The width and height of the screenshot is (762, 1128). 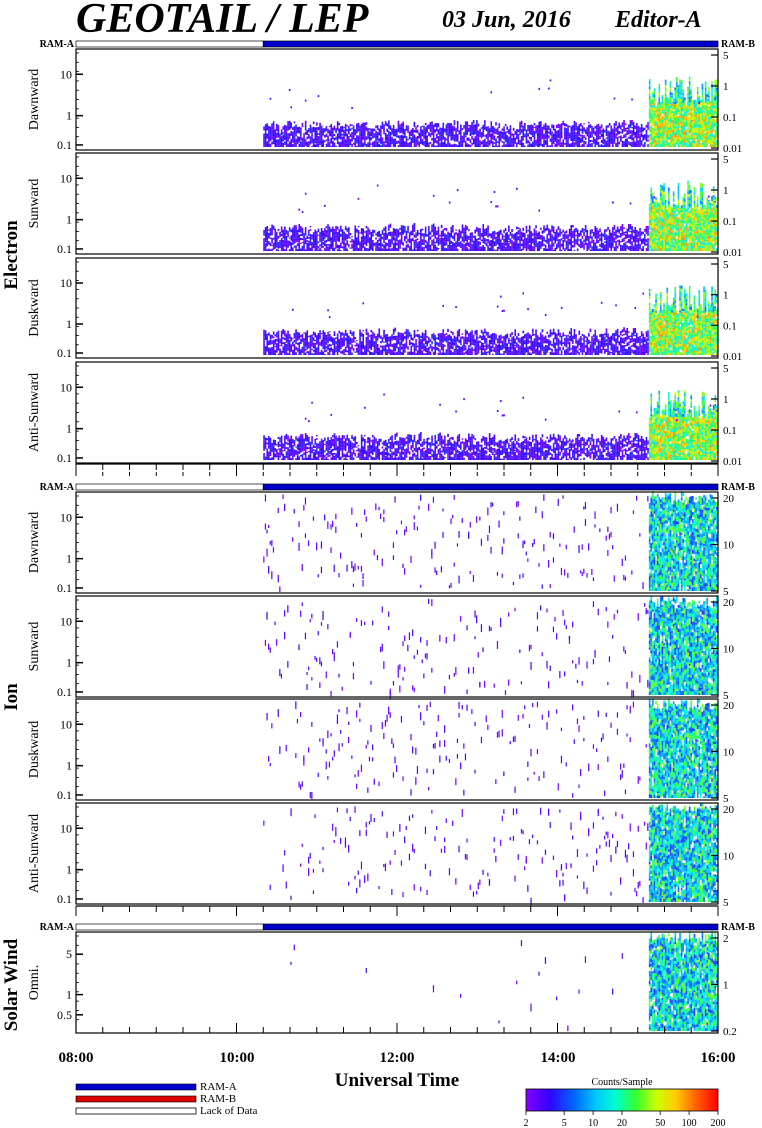 What do you see at coordinates (57, 44) in the screenshot?
I see `ram-label-left: RAM-A` at bounding box center [57, 44].